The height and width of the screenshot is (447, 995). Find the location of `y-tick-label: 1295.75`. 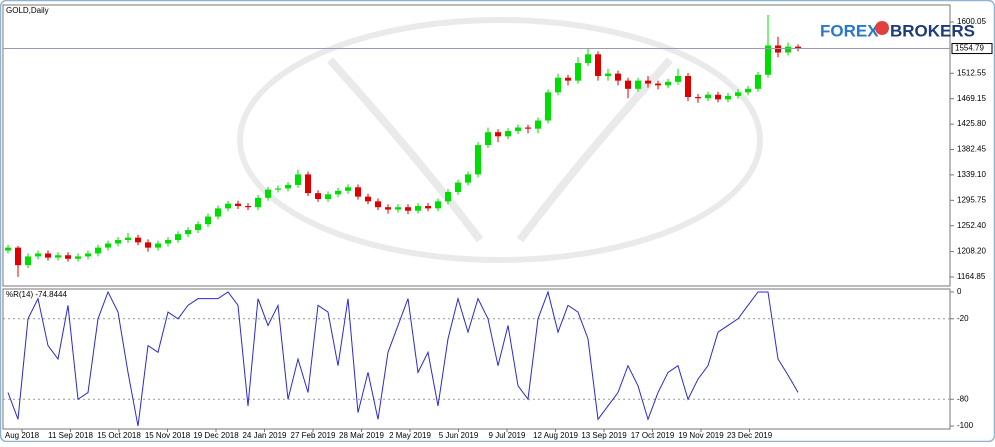

y-tick-label: 1295.75 is located at coordinates (971, 199).